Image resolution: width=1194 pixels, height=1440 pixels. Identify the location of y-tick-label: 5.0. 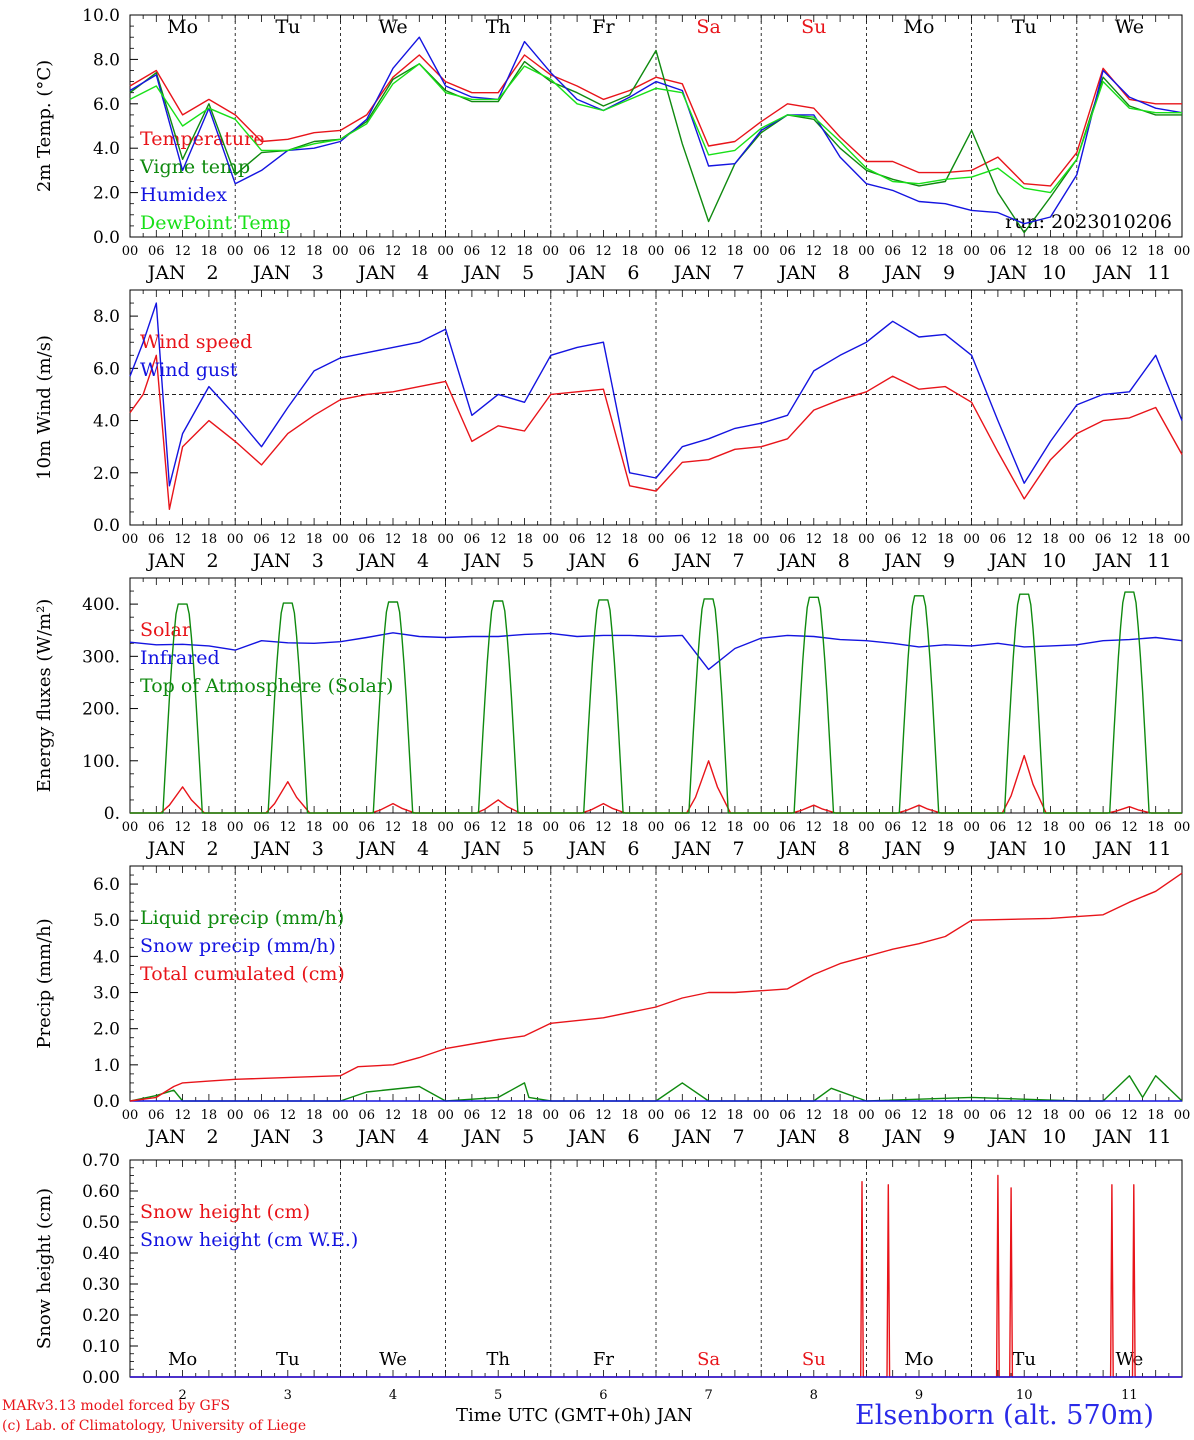
(106, 921).